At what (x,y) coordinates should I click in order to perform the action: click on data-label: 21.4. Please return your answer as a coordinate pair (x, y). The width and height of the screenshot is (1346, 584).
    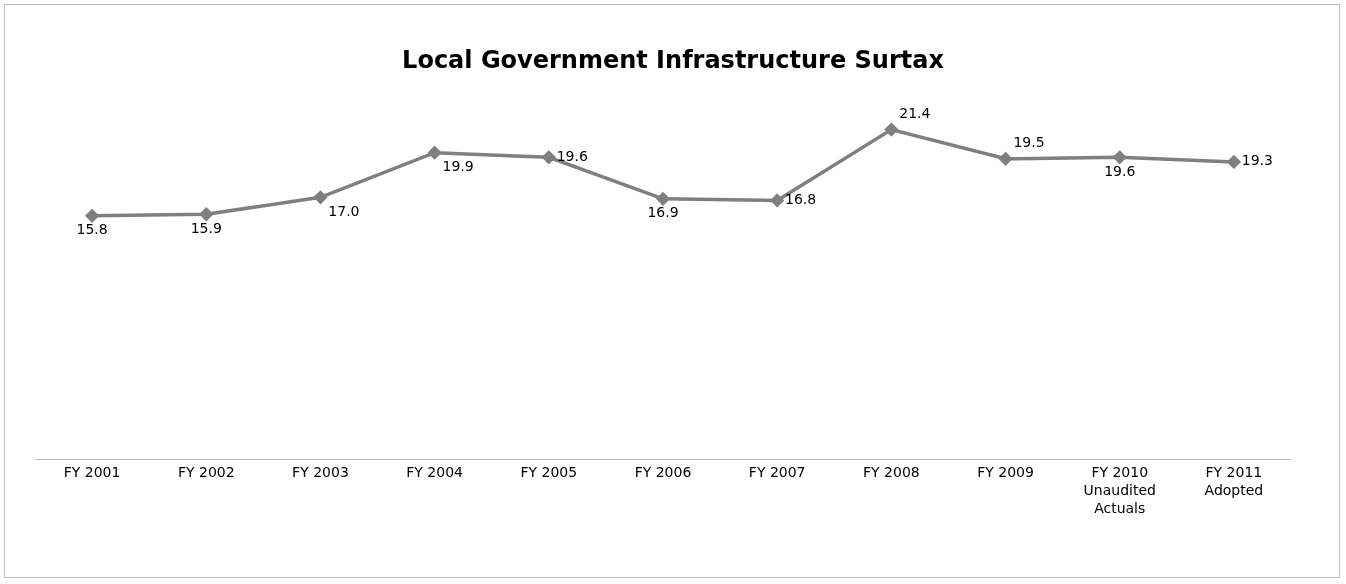
    Looking at the image, I should click on (915, 113).